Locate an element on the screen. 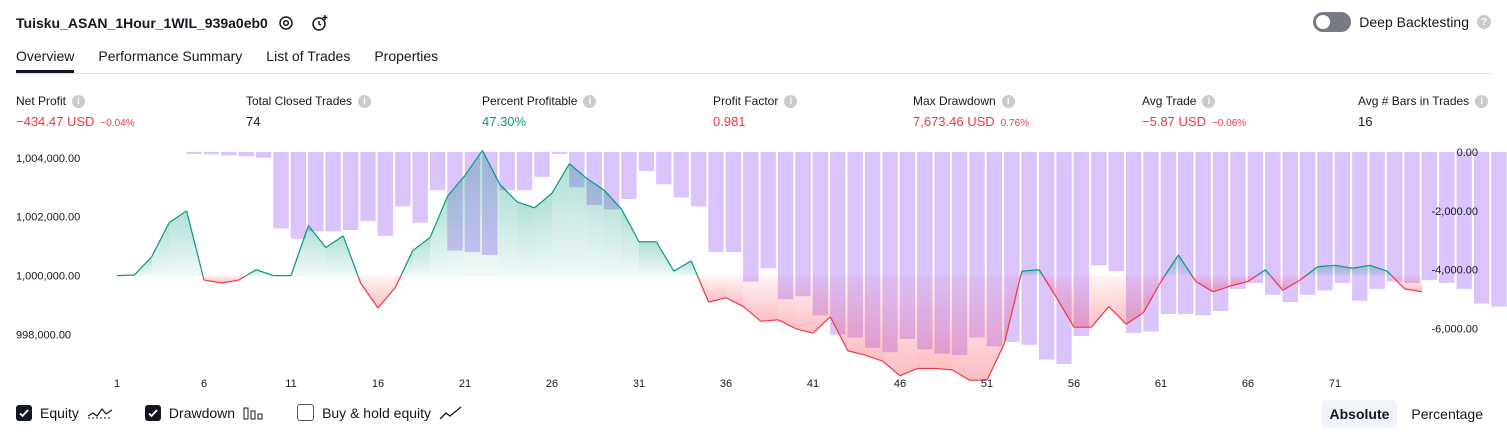  x-axis-tick-label: 56 is located at coordinates (1074, 384).